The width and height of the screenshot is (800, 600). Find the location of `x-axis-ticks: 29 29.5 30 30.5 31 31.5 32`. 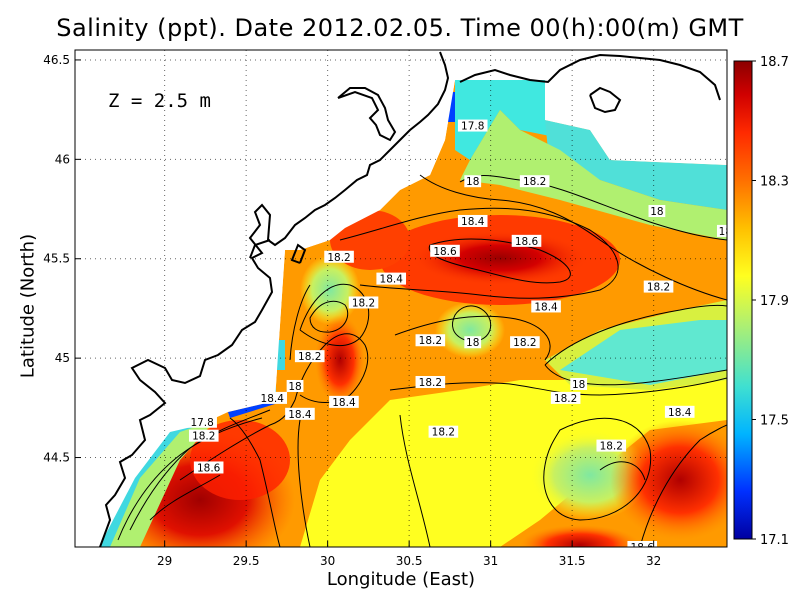

x-axis-ticks: 29 29.5 30 30.5 31 31.5 32 is located at coordinates (409, 554).